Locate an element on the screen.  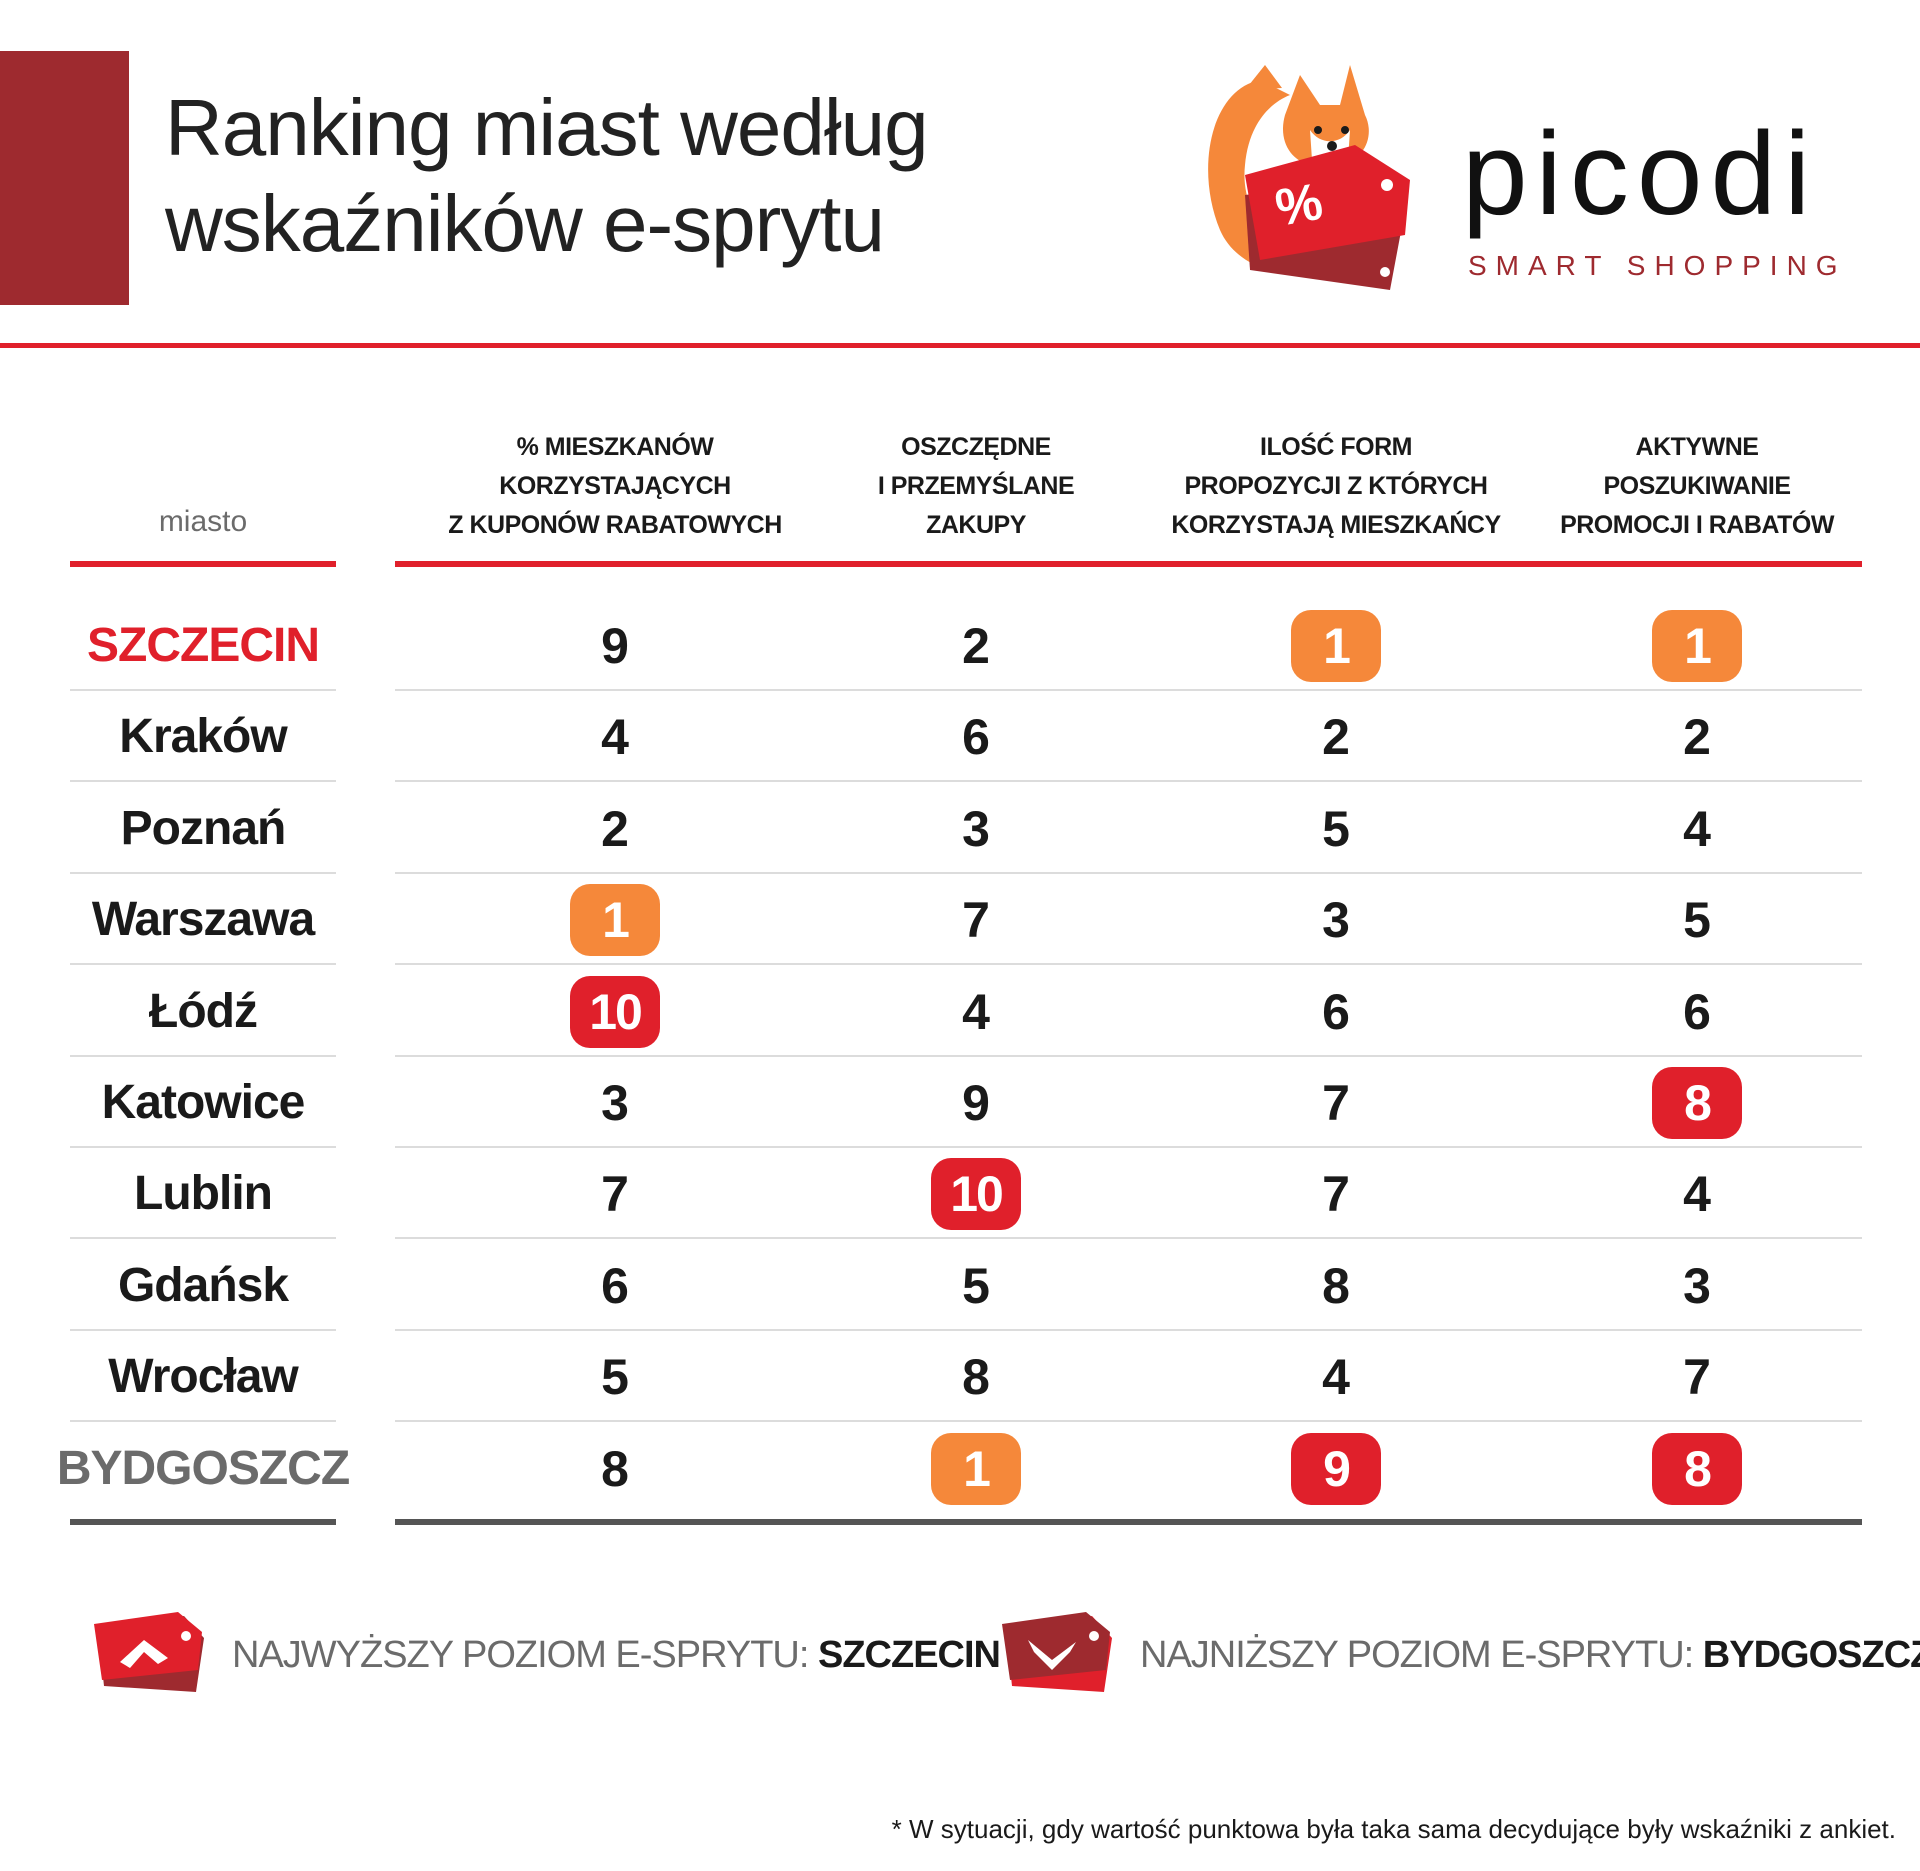
picodi-logo: % picodi SMART SHOPPING is located at coordinates (1525, 180).